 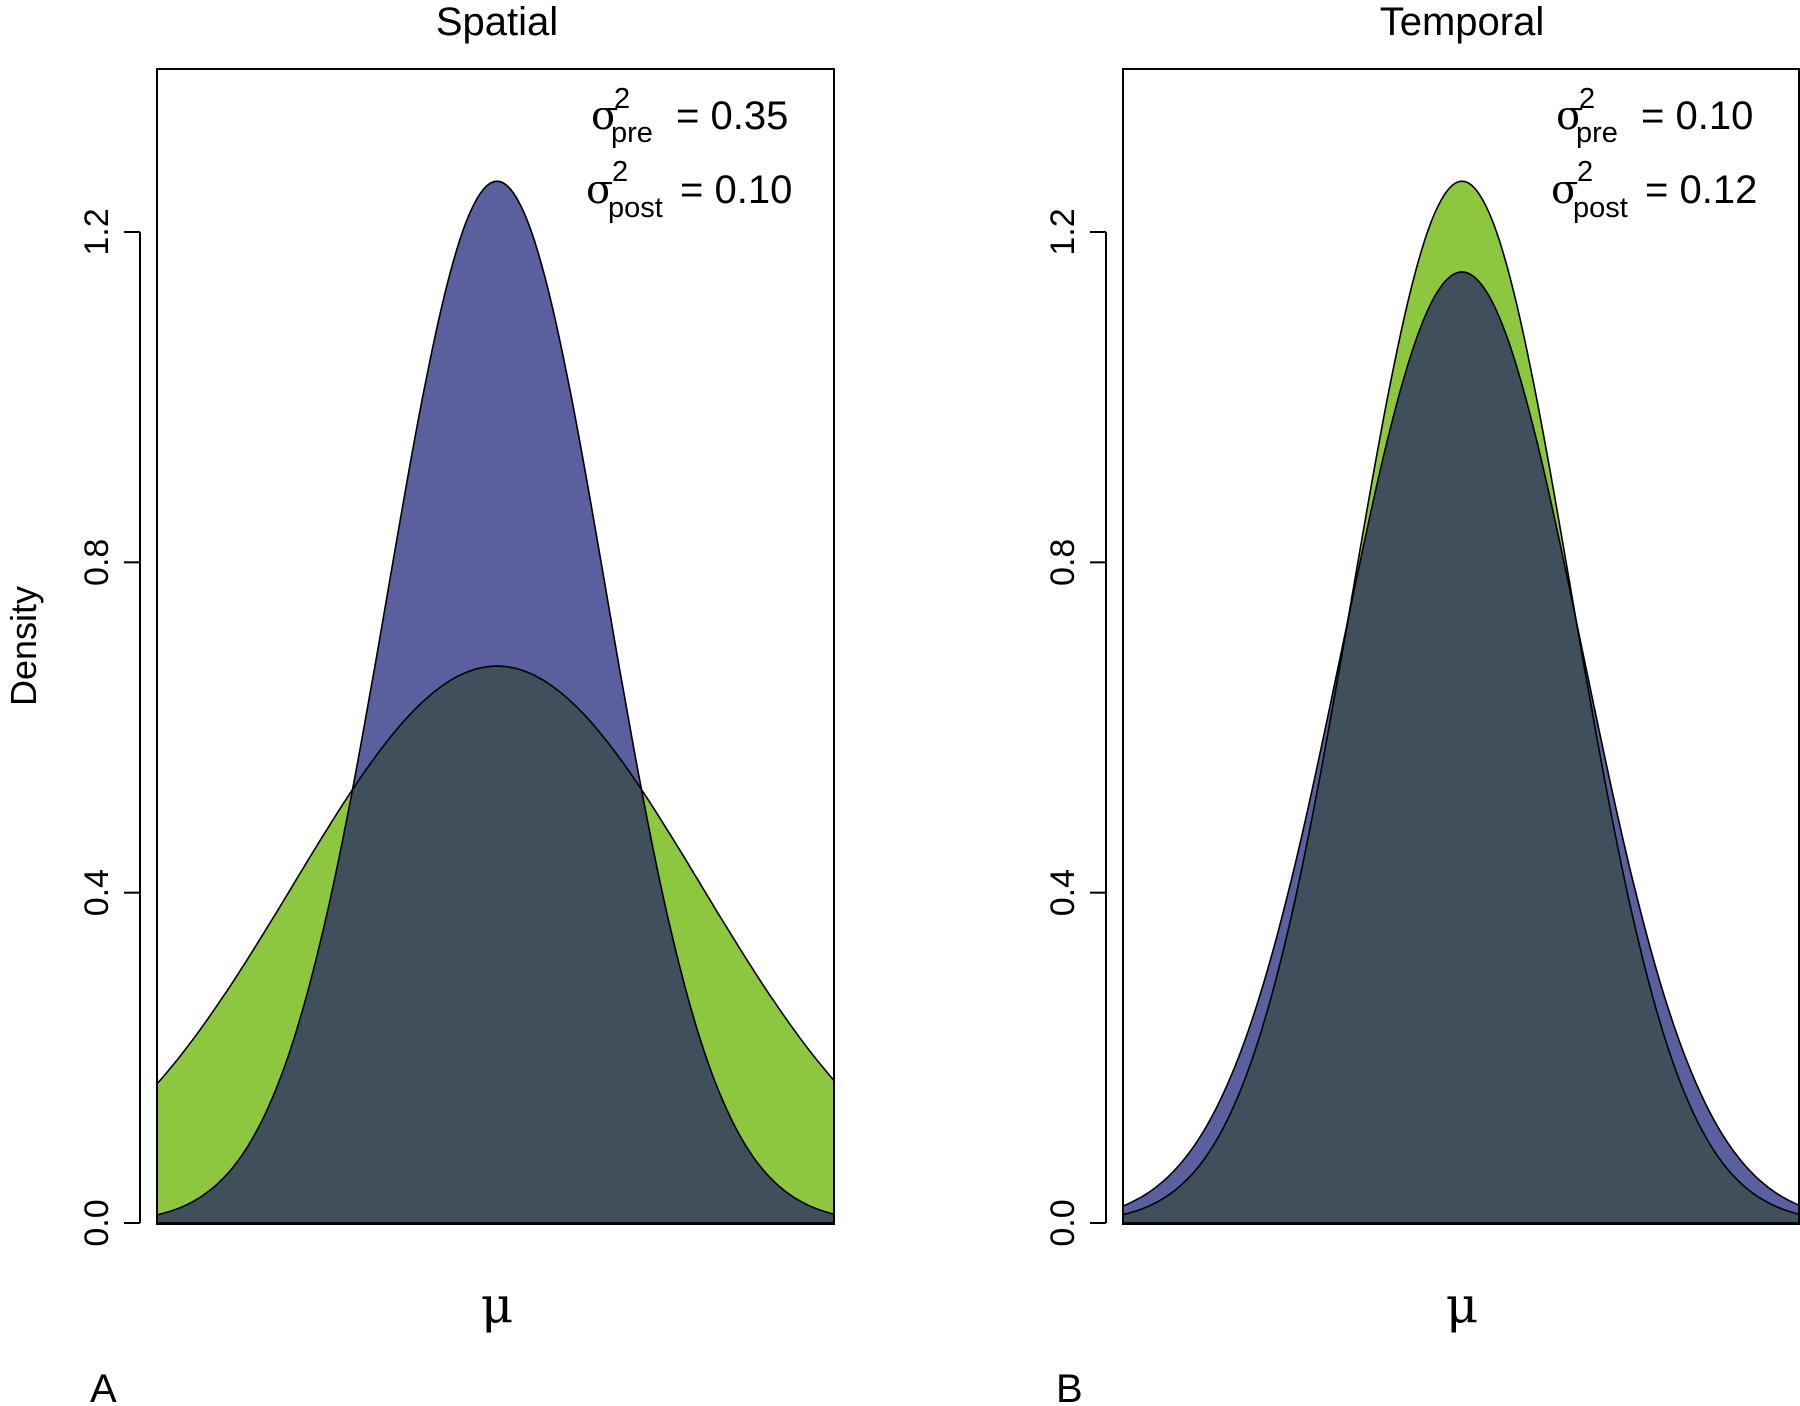 What do you see at coordinates (1701, 190) in the screenshot?
I see `annotation-value: = 0.12` at bounding box center [1701, 190].